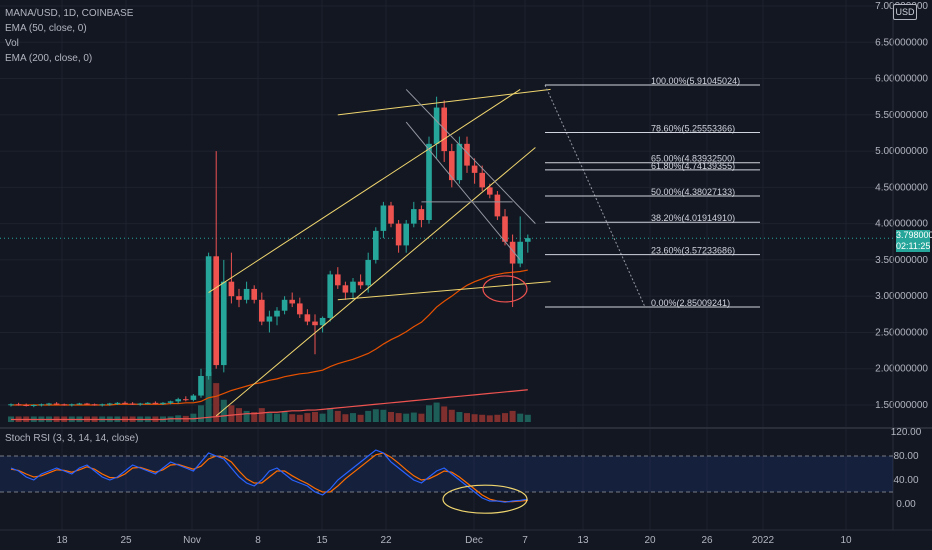 This screenshot has height=550, width=932. What do you see at coordinates (693, 166) in the screenshot?
I see `fib-level-label: 61.80%(4.74139355)` at bounding box center [693, 166].